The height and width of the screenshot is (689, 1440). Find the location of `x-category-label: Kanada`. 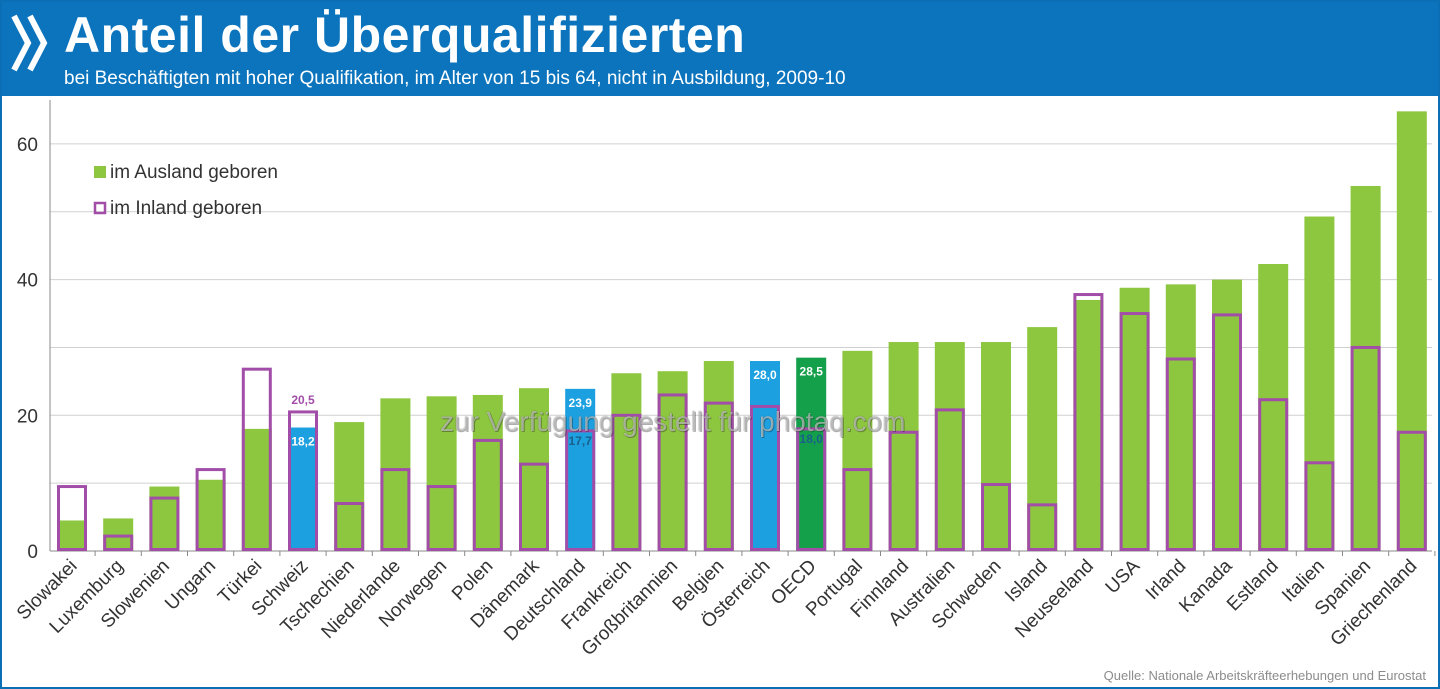

x-category-label: Kanada is located at coordinates (1205, 585).